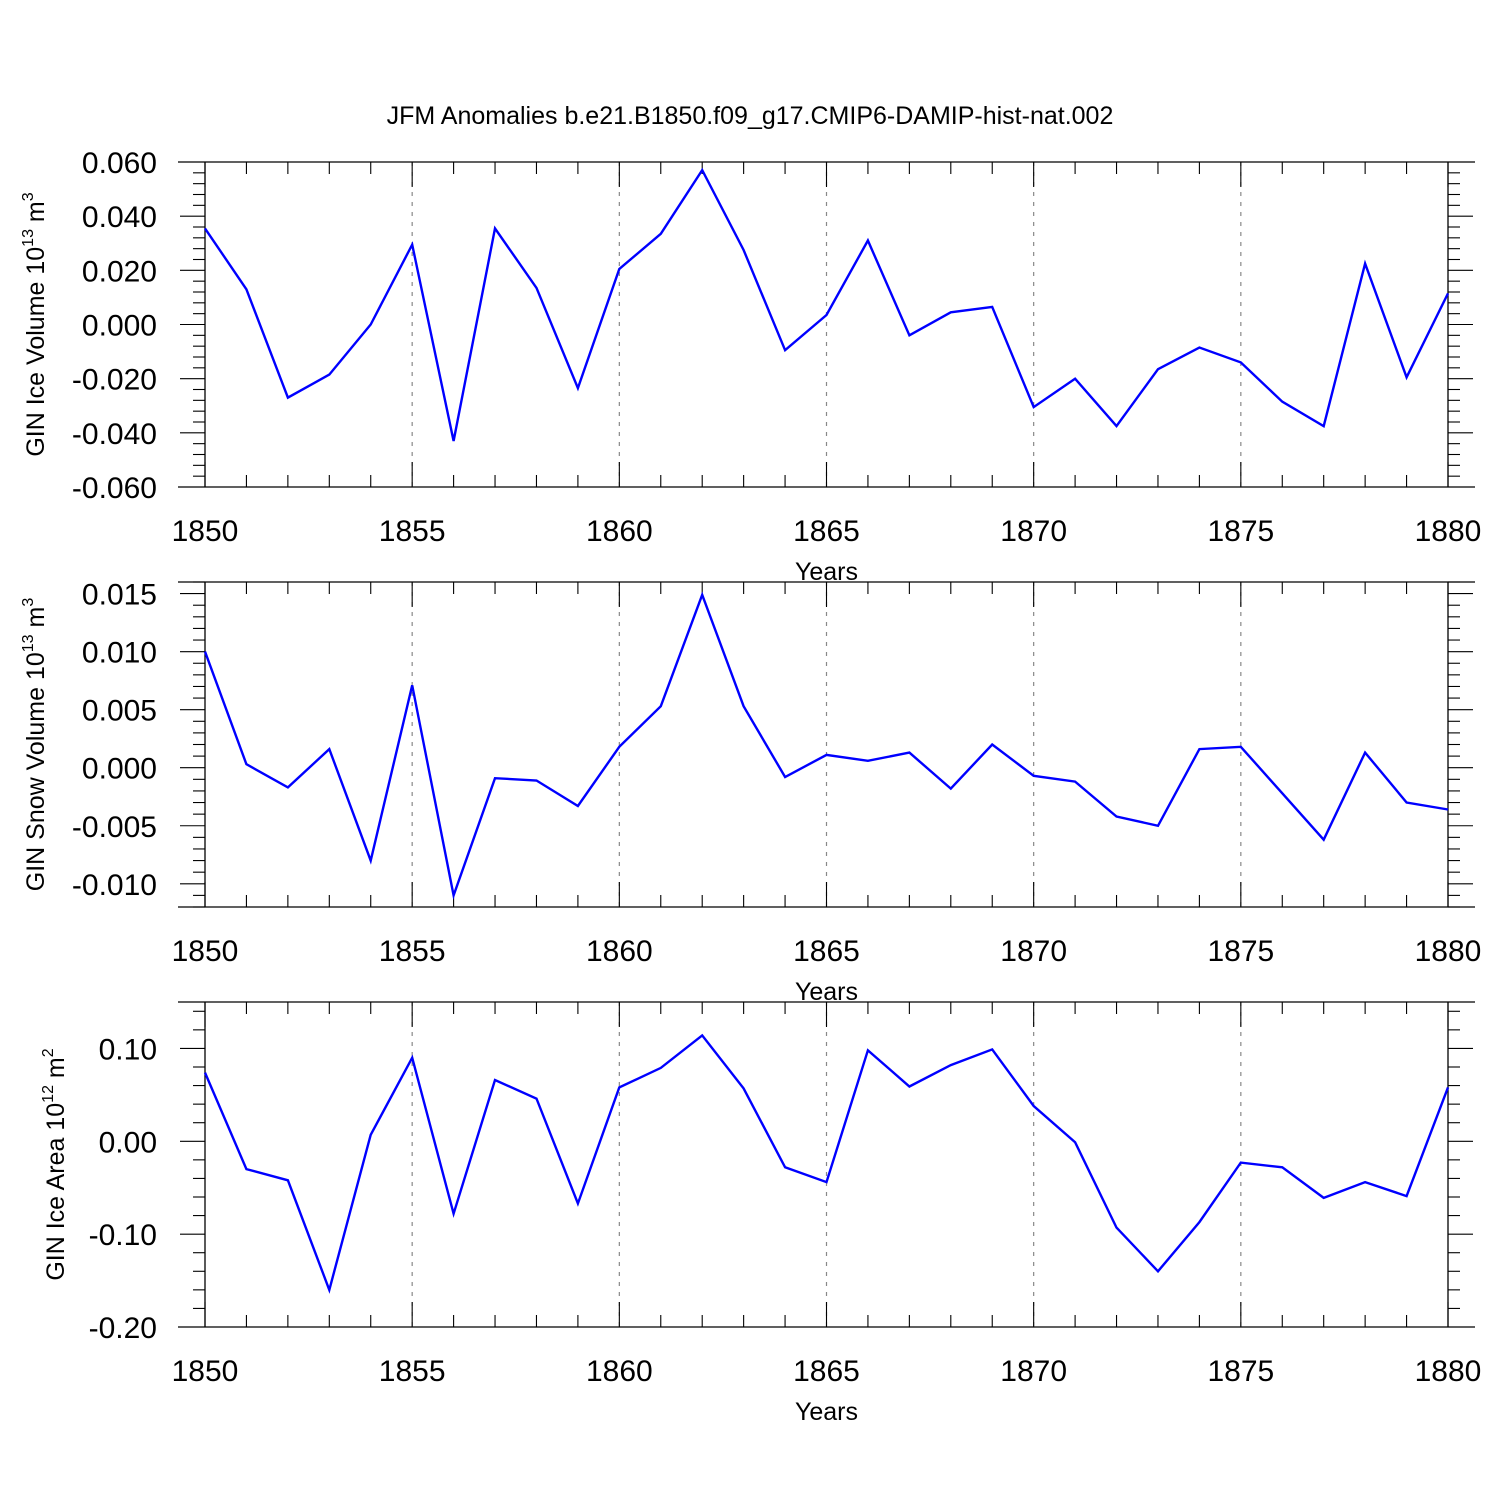 Image resolution: width=1500 pixels, height=1505 pixels. Describe the element at coordinates (119, 653) in the screenshot. I see `y-tick-label: 0.010` at that location.